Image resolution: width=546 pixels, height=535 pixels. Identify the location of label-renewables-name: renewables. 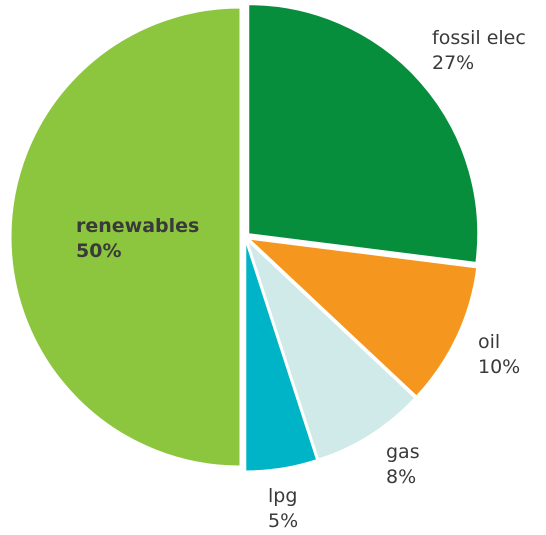
(138, 226).